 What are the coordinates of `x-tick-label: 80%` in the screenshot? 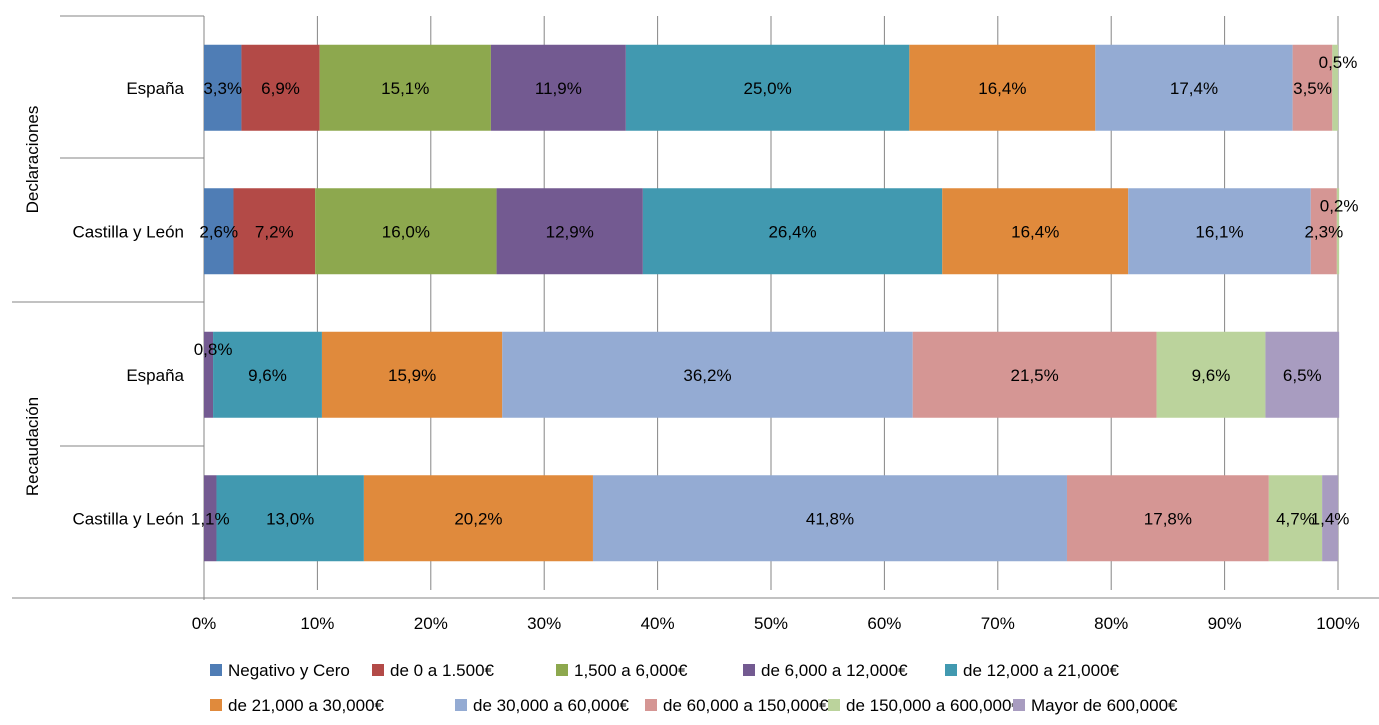 It's located at (1111, 623).